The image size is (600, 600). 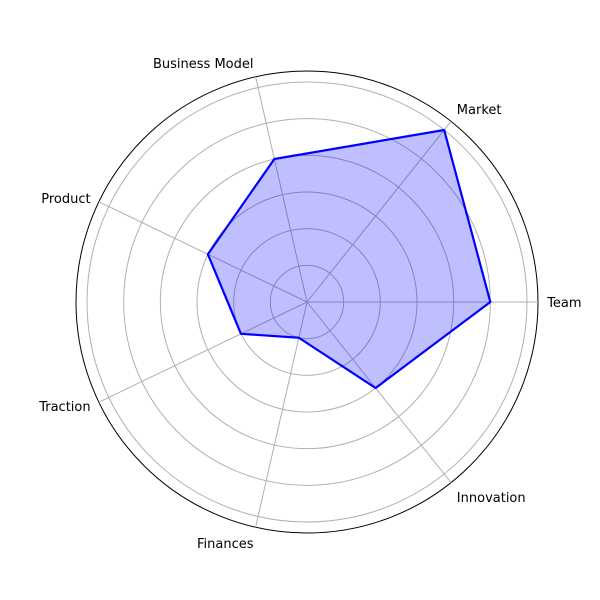 I want to click on category-label: Team, so click(x=563, y=303).